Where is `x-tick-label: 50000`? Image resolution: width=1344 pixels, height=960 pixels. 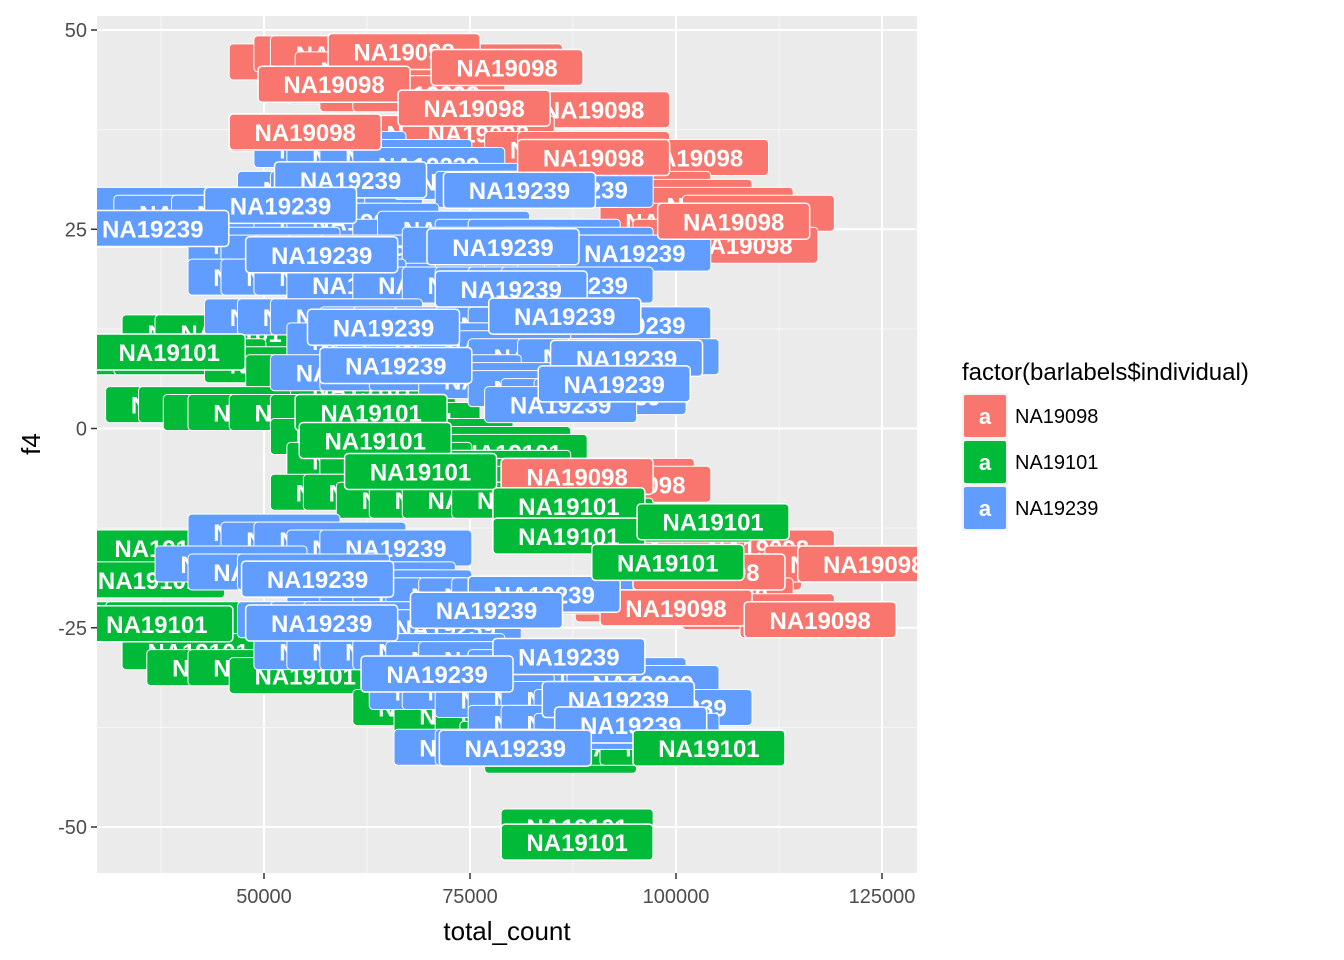
x-tick-label: 50000 is located at coordinates (264, 897).